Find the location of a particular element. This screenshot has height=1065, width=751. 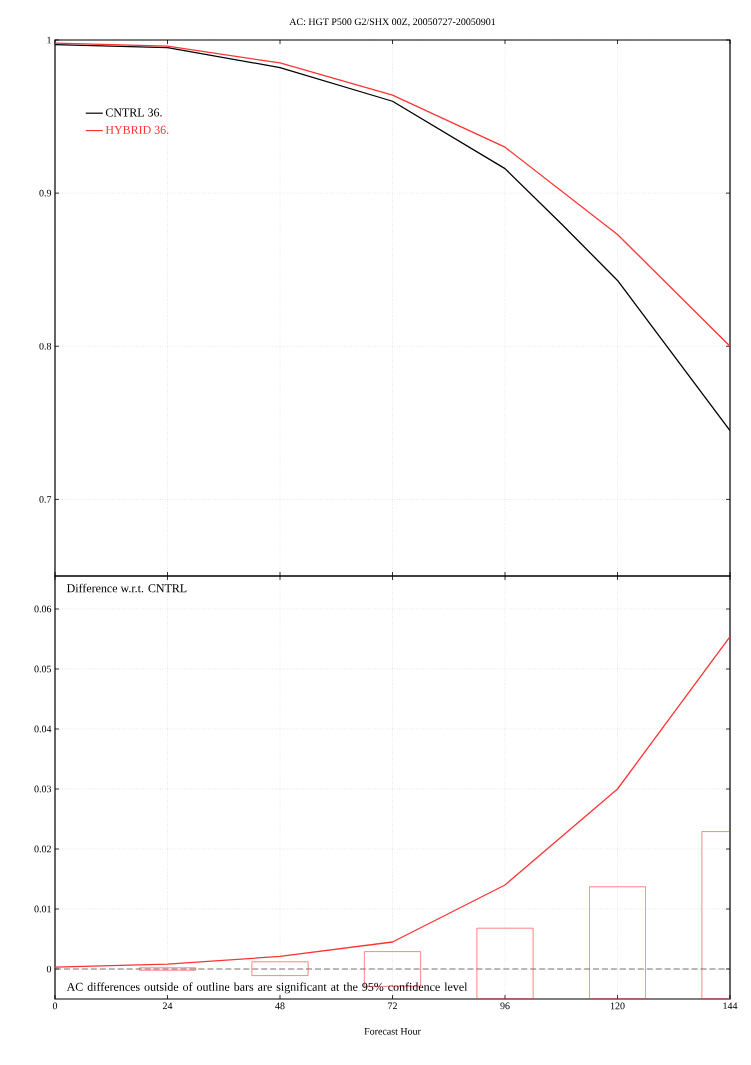

y-tick-label: 0.03 is located at coordinates (43, 789).